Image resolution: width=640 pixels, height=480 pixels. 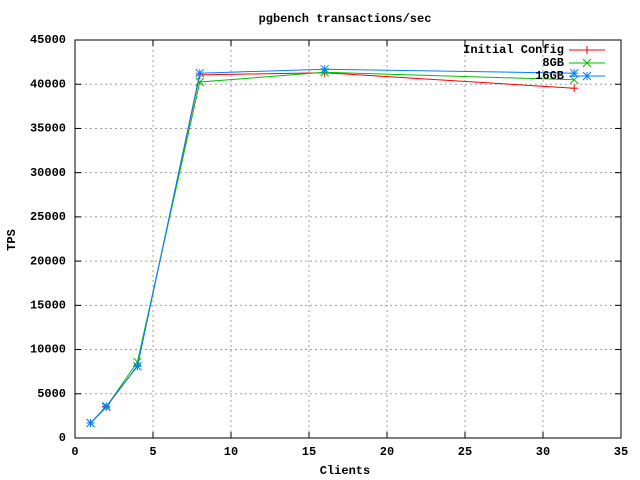 What do you see at coordinates (387, 452) in the screenshot?
I see `x-tick-label: 20` at bounding box center [387, 452].